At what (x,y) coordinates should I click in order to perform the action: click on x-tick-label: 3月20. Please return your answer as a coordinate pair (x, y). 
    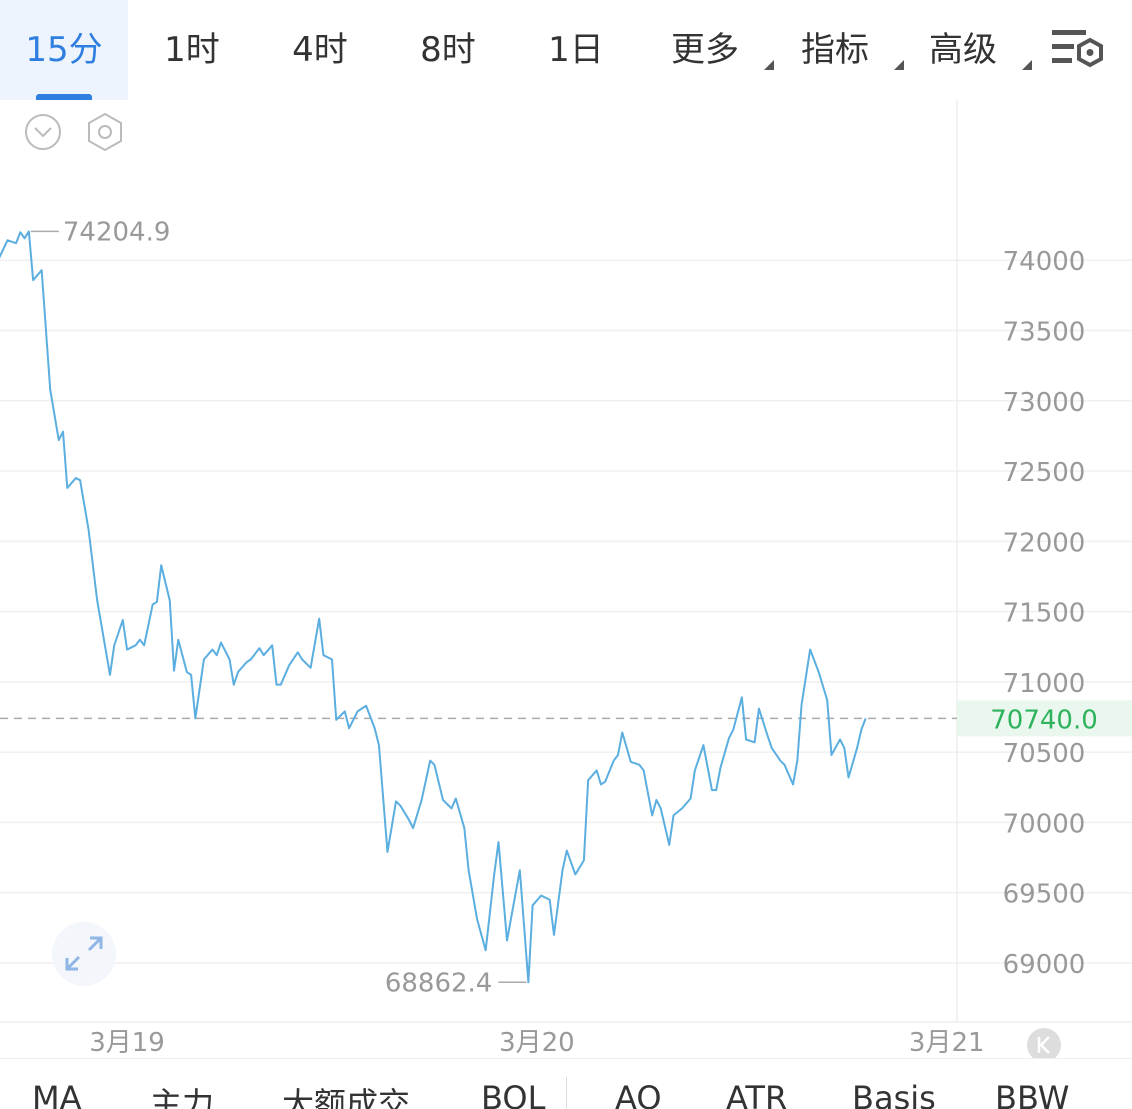
    Looking at the image, I should click on (537, 1043).